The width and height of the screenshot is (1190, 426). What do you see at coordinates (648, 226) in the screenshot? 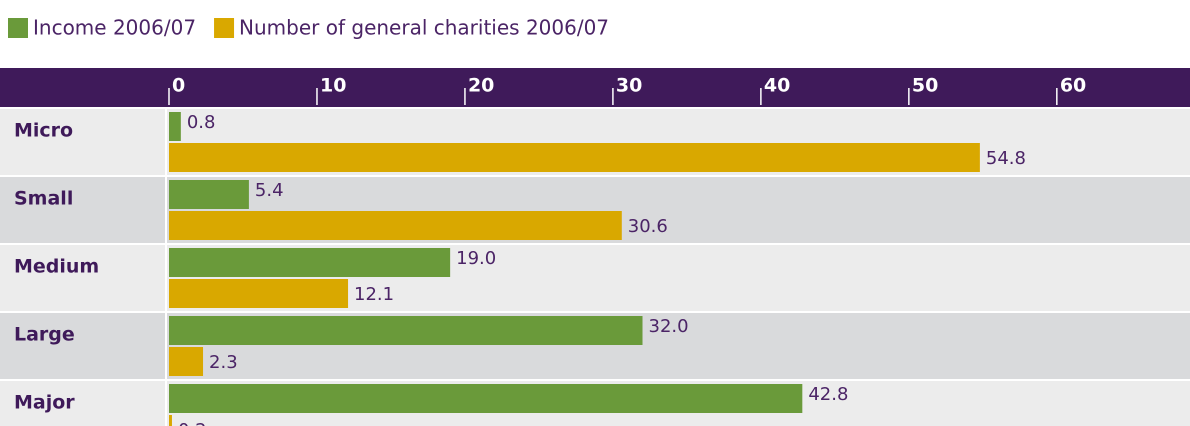
I see `value-label: 30.6` at bounding box center [648, 226].